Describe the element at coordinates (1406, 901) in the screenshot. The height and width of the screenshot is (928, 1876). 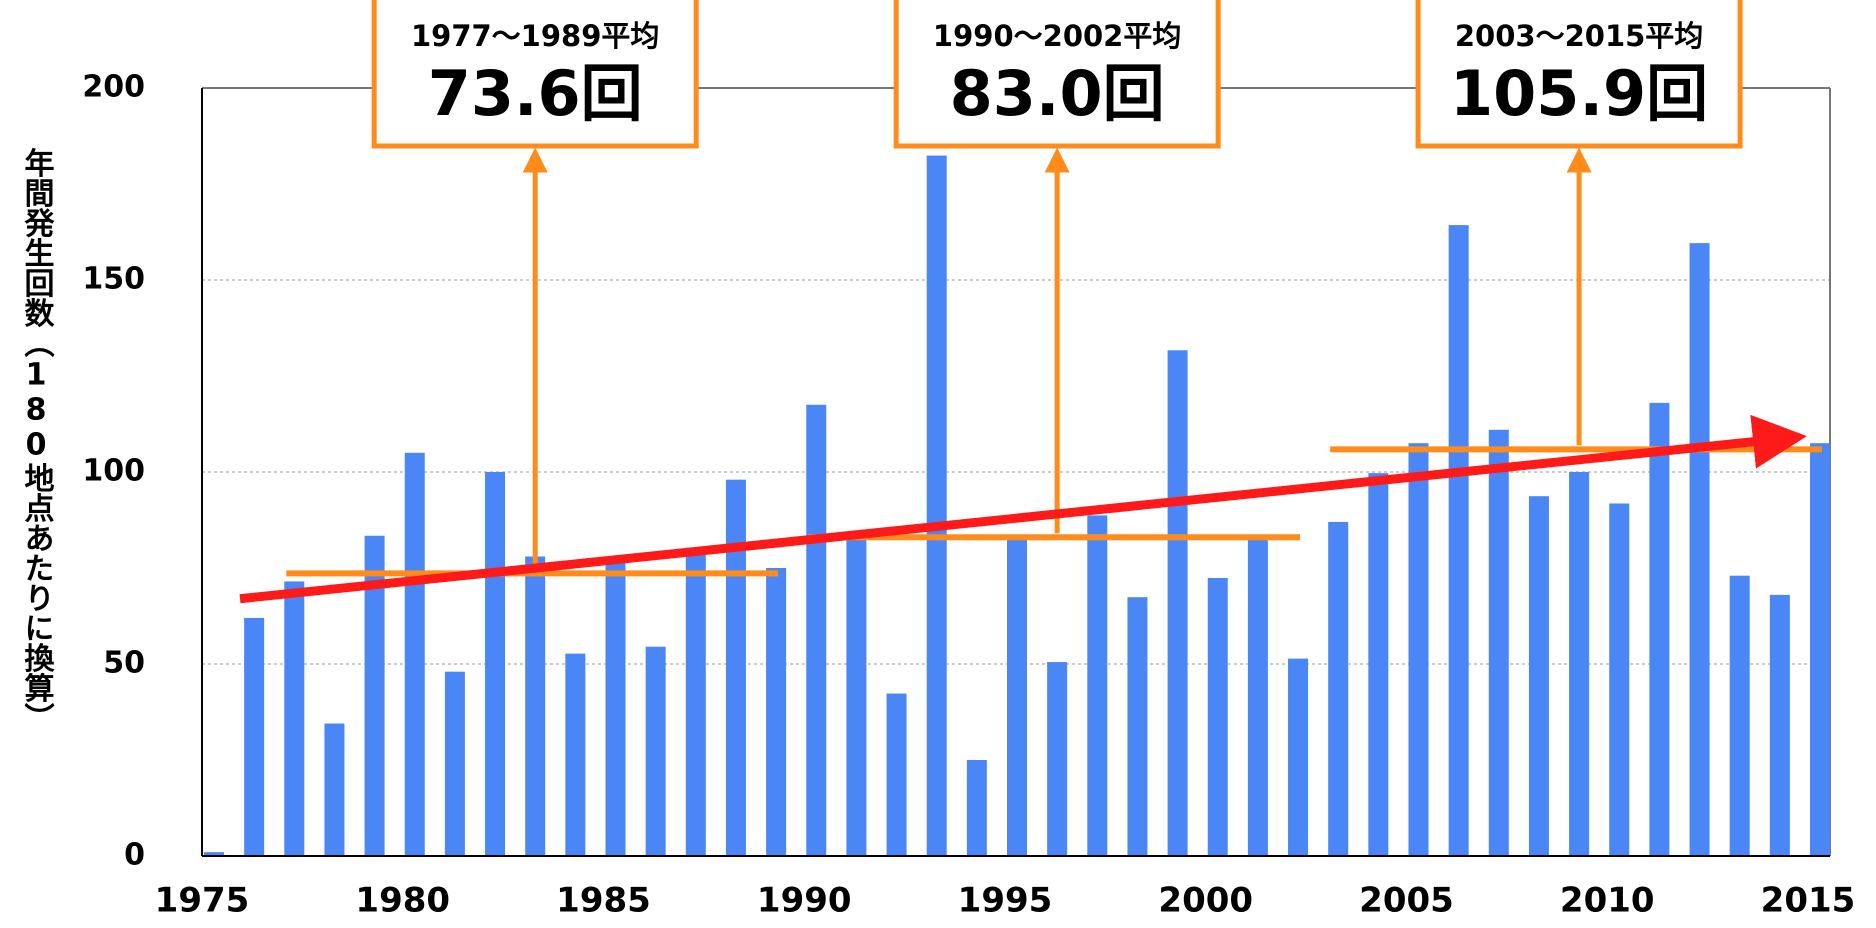
I see `x-tick-label: 2005` at that location.